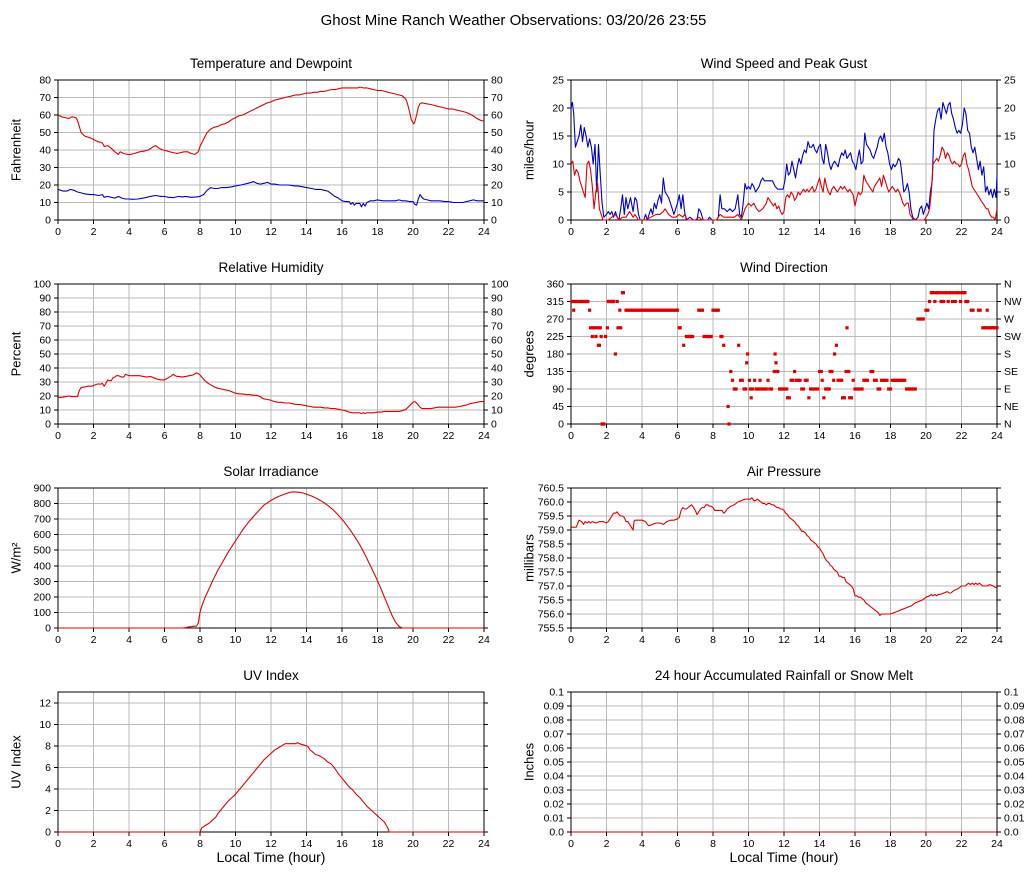 The width and height of the screenshot is (1027, 890). What do you see at coordinates (1010, 81) in the screenshot?
I see `svg-text: 25` at bounding box center [1010, 81].